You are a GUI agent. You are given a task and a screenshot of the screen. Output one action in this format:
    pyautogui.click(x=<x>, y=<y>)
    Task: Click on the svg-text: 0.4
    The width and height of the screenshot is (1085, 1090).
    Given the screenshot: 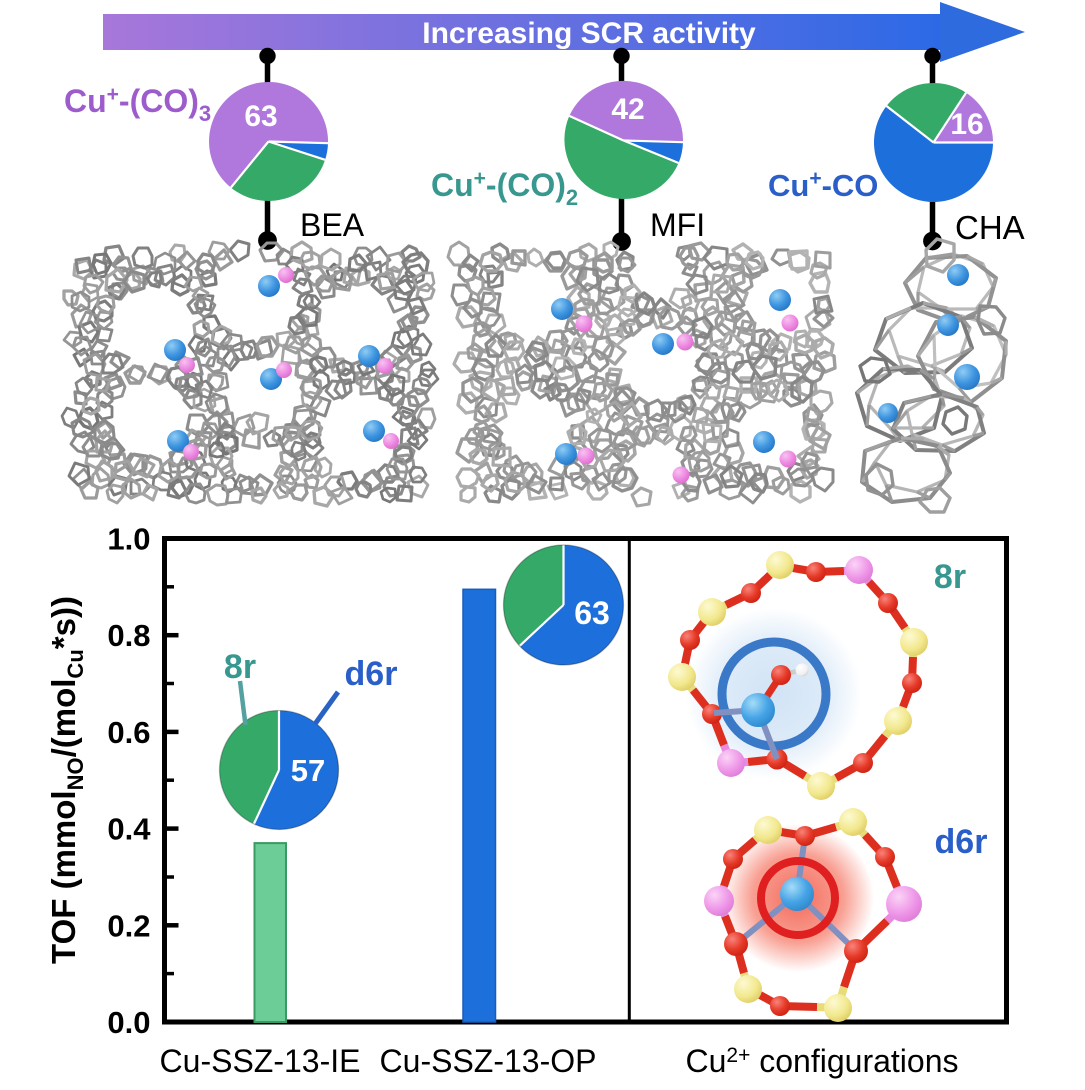 What is the action you would take?
    pyautogui.click(x=129, y=829)
    